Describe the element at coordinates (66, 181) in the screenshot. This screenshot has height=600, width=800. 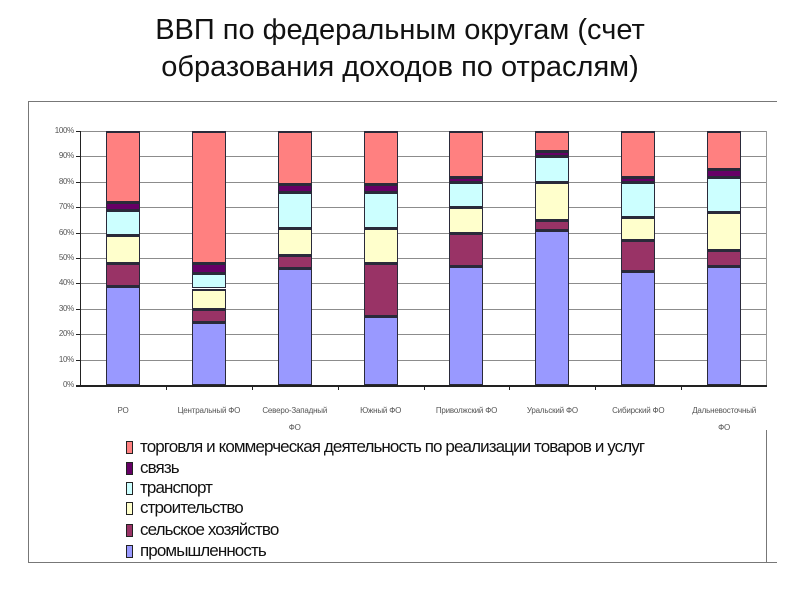
I see `y-tick-label: 80%` at that location.